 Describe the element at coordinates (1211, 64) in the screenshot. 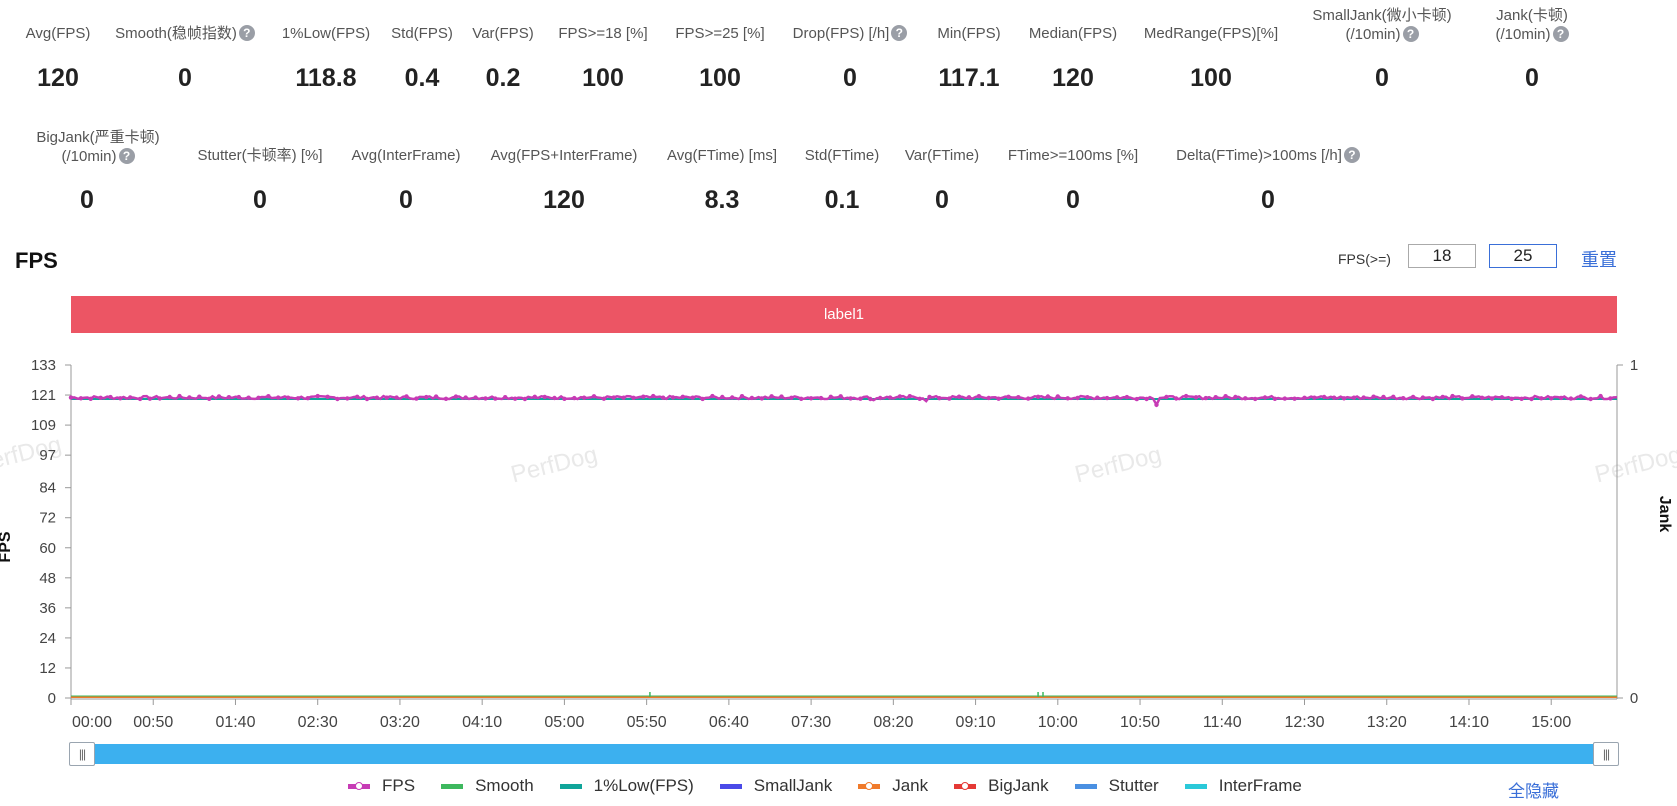

I see `metric-medrange-fps: MedRange(FPS)[%] 100` at that location.